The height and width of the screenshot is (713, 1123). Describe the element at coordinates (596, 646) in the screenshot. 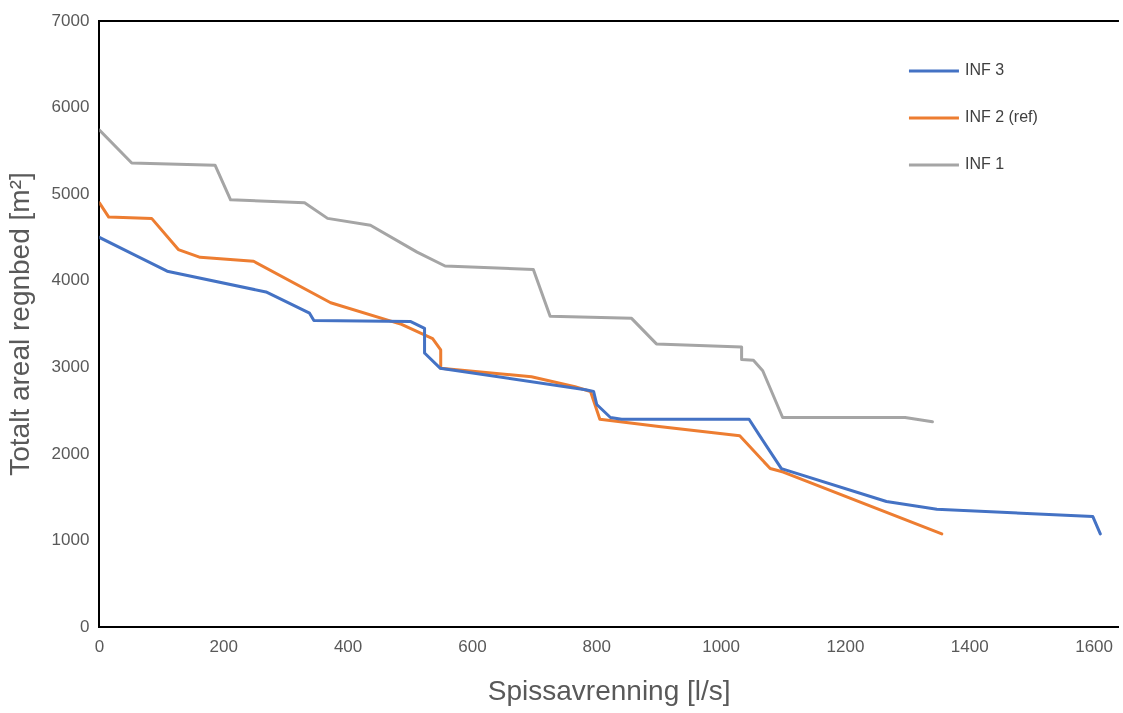

I see `x-tick-label: 800` at that location.